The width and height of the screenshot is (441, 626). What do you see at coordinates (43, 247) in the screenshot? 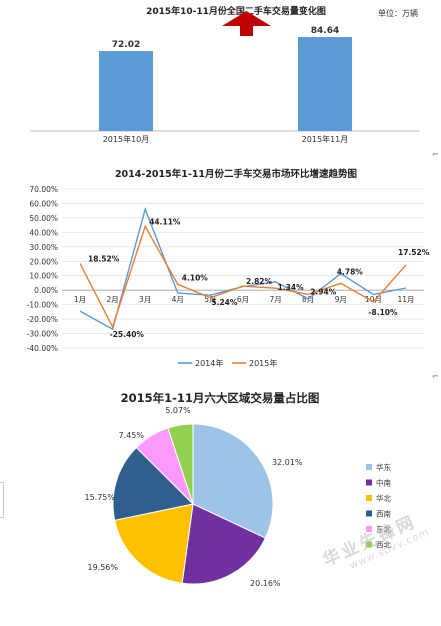
I see `y-tick-label: 30.00%` at bounding box center [43, 247].